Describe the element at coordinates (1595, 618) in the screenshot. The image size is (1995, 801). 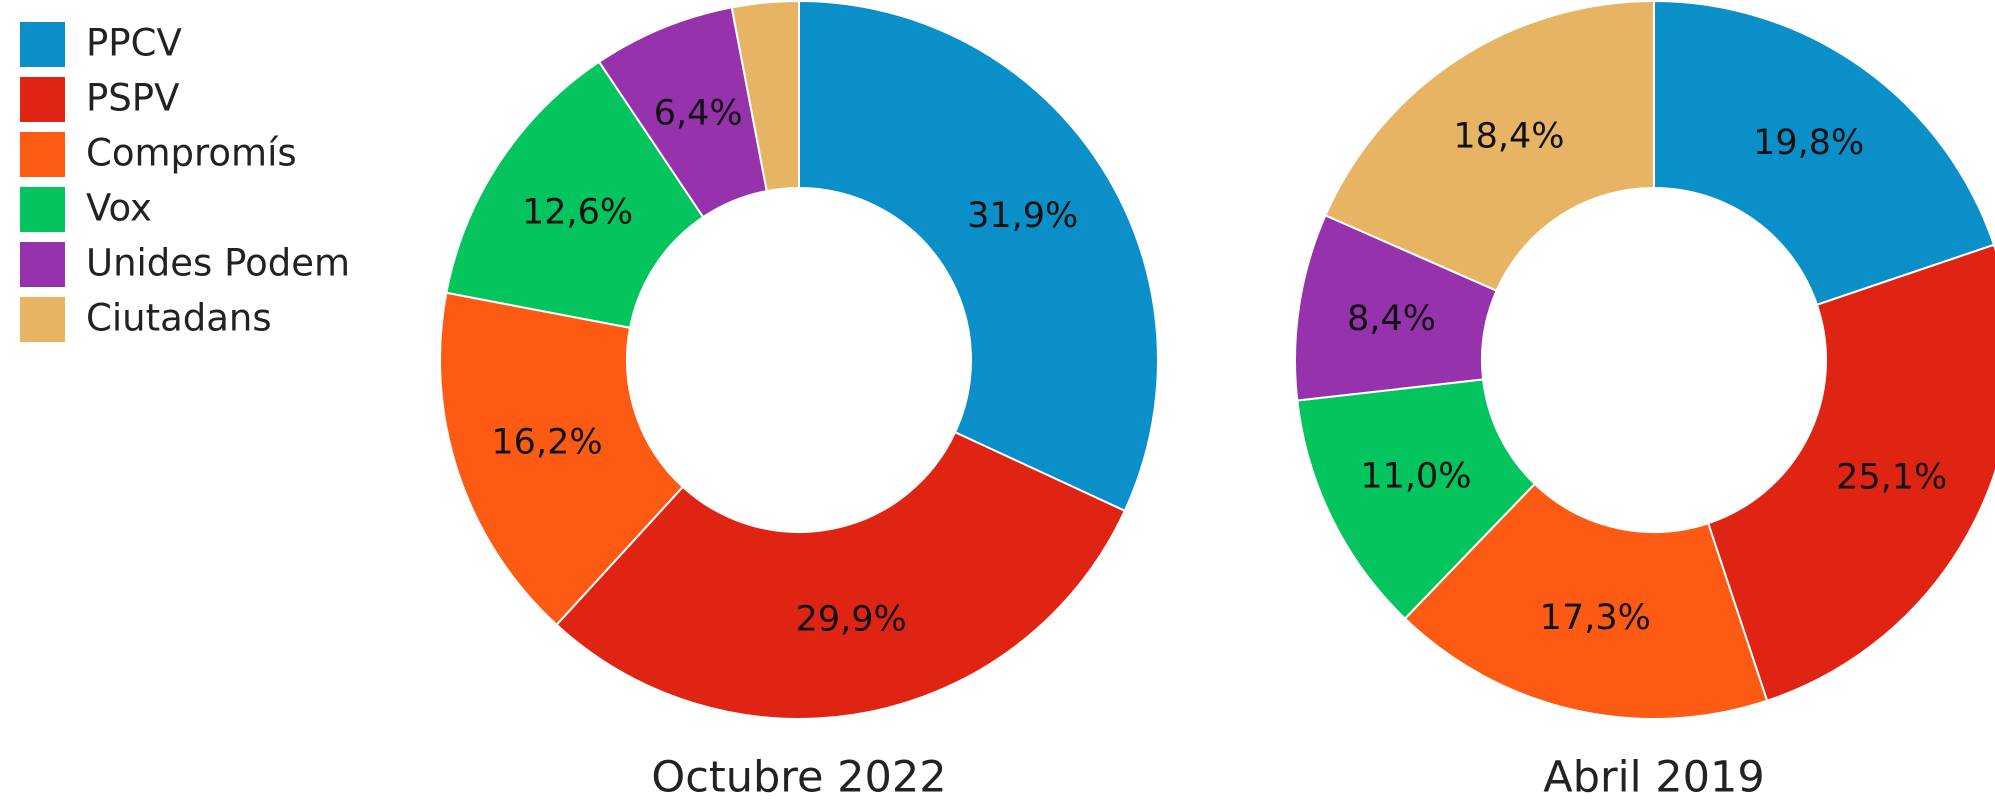
I see `value-label: 17,3%` at that location.